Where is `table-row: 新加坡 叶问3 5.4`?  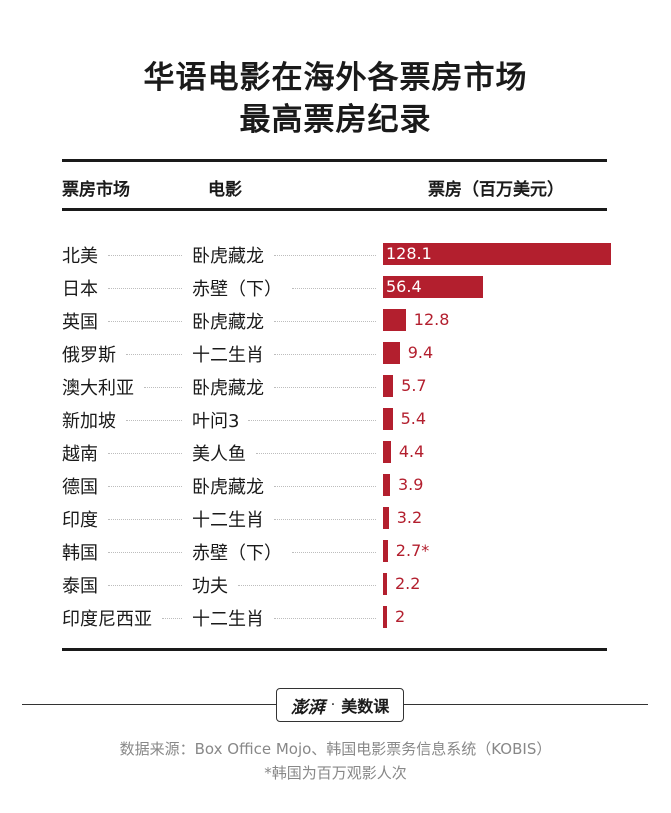
table-row: 新加坡 叶问3 5.4 is located at coordinates (335, 419).